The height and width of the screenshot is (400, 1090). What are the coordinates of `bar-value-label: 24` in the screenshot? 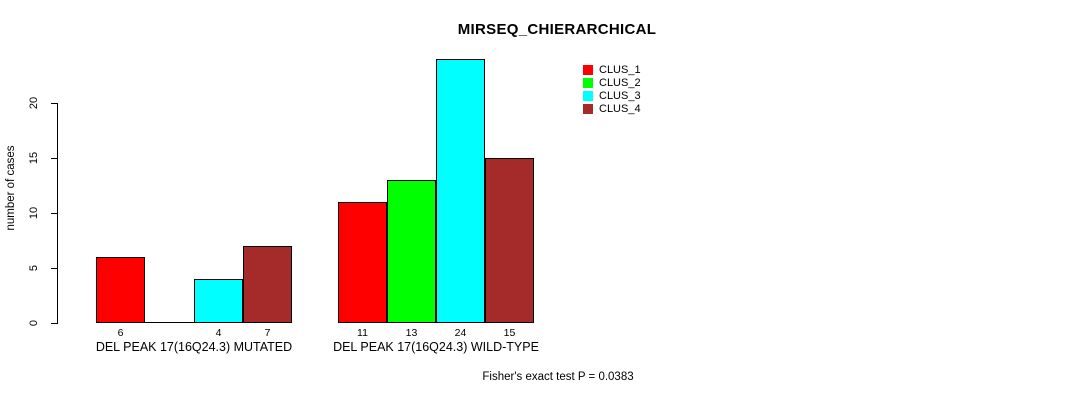 It's located at (460, 333).